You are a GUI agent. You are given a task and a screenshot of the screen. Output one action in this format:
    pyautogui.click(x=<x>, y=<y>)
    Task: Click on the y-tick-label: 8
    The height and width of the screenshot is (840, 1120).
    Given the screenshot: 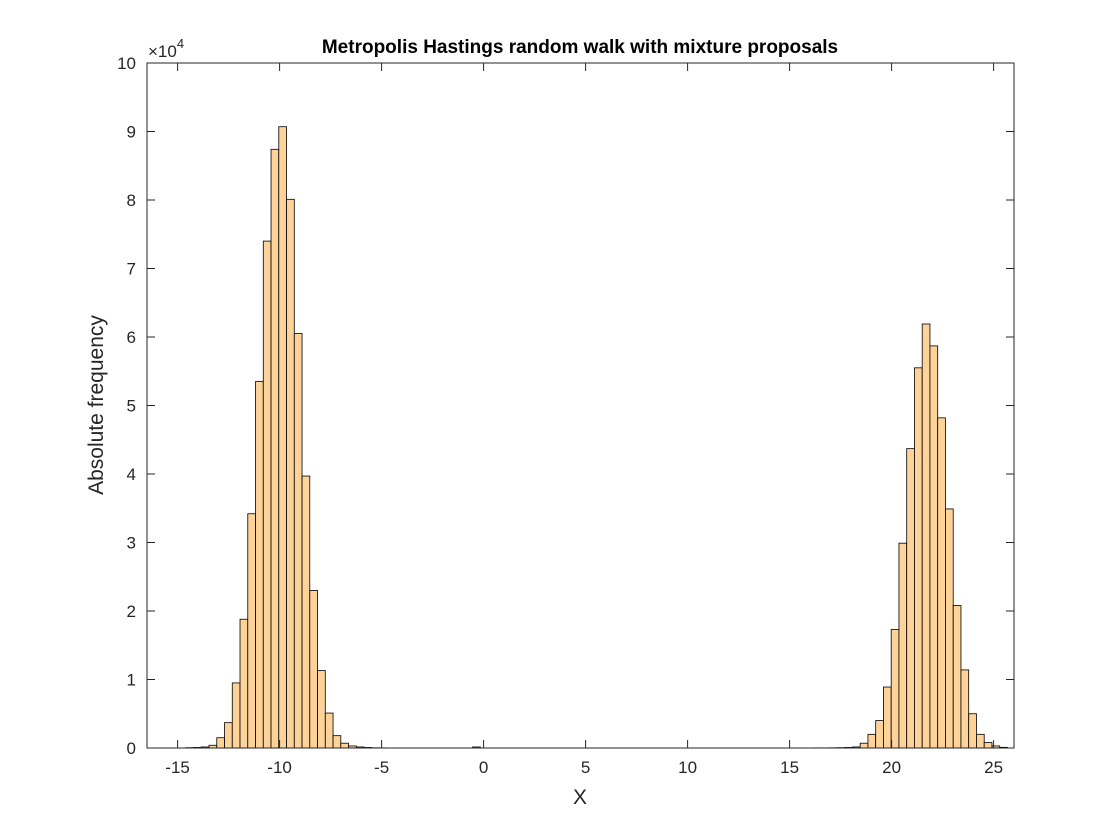 What is the action you would take?
    pyautogui.click(x=131, y=200)
    